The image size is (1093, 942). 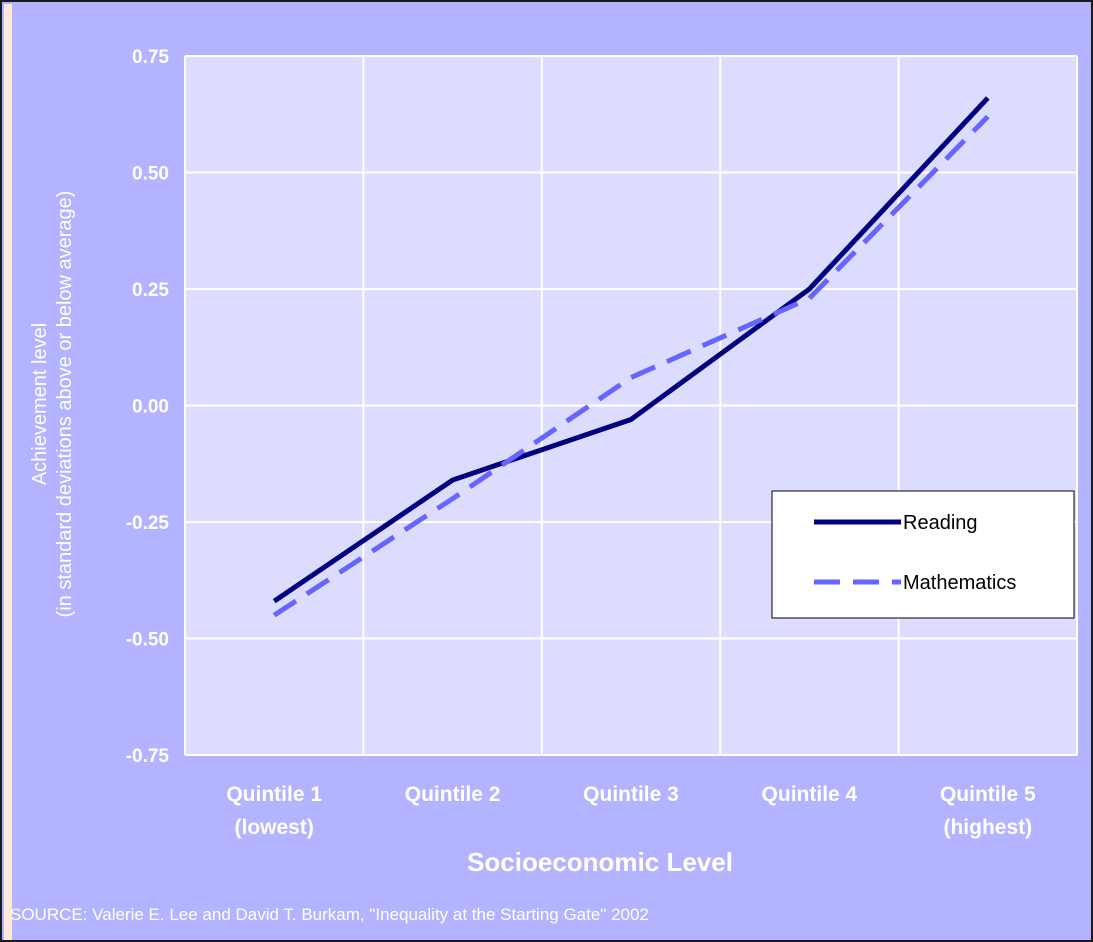 What do you see at coordinates (988, 794) in the screenshot?
I see `x-category-label: Quintile 5` at bounding box center [988, 794].